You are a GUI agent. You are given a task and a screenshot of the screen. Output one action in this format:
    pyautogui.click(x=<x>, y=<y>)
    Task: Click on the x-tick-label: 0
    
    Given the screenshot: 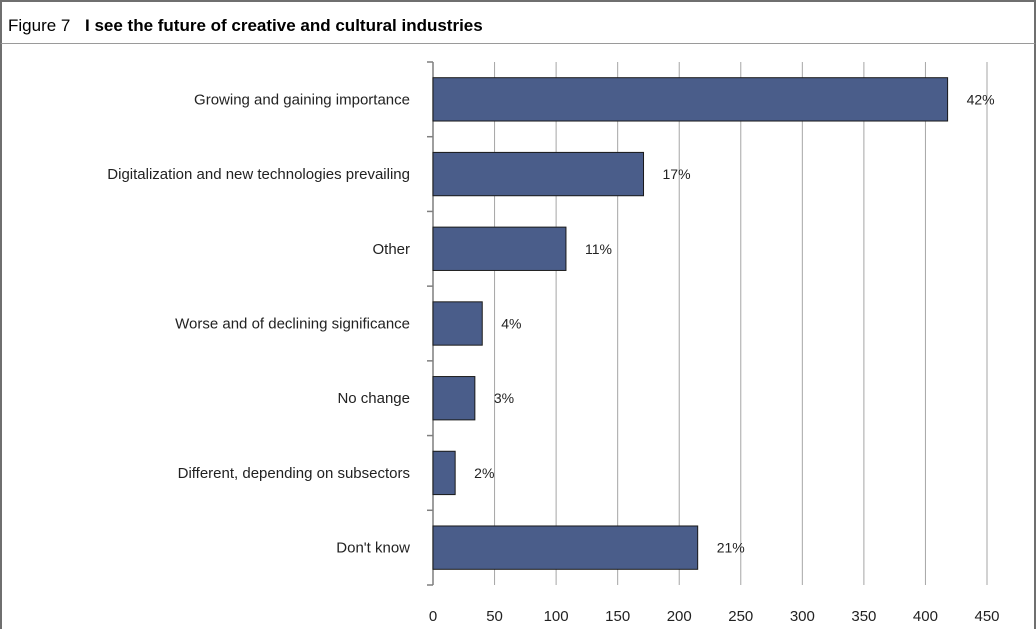 What is the action you would take?
    pyautogui.click(x=433, y=616)
    